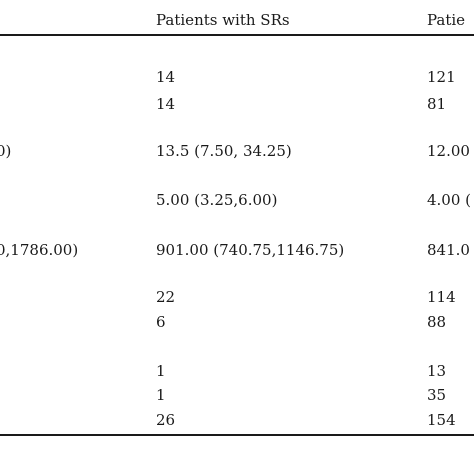 Image resolution: width=474 pixels, height=474 pixels. Describe the element at coordinates (161, 322) in the screenshot. I see `table-cell: 6` at that location.